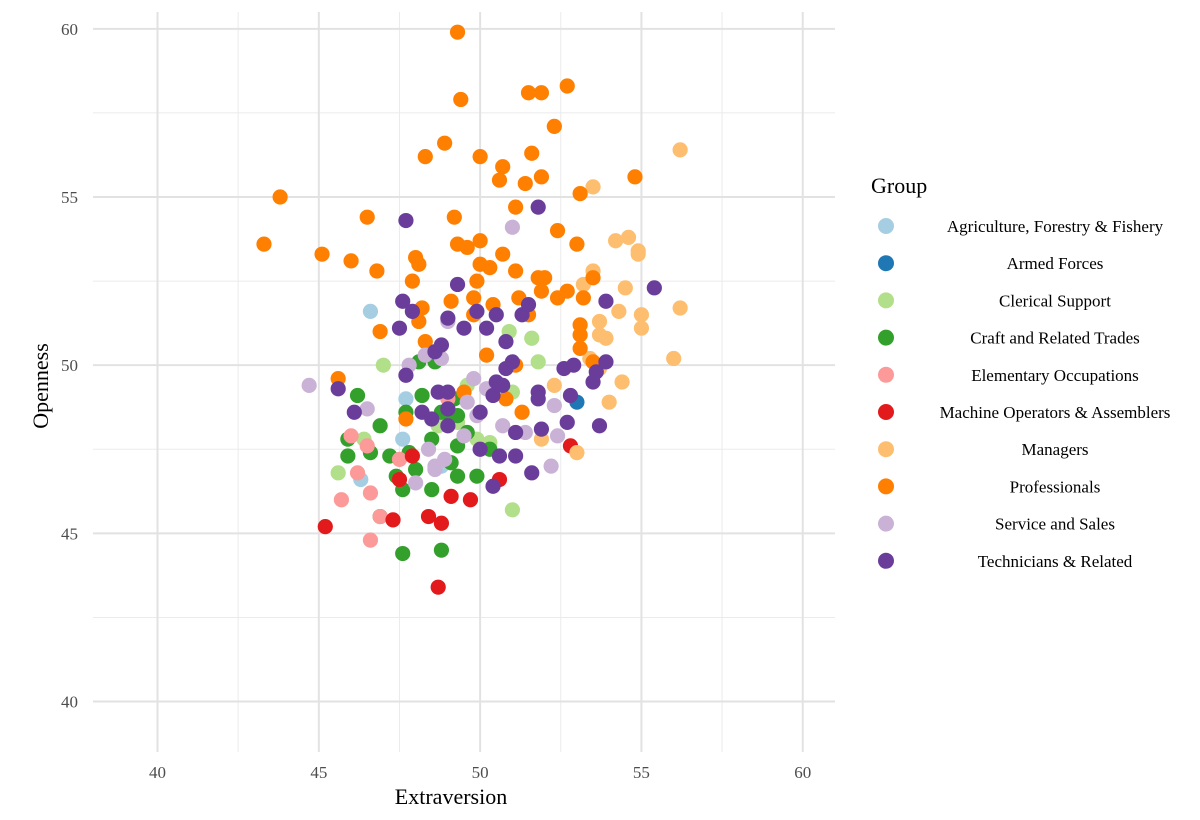 The height and width of the screenshot is (820, 1200). What do you see at coordinates (348, 456) in the screenshot?
I see `point-craft-and-related-trades` at bounding box center [348, 456].